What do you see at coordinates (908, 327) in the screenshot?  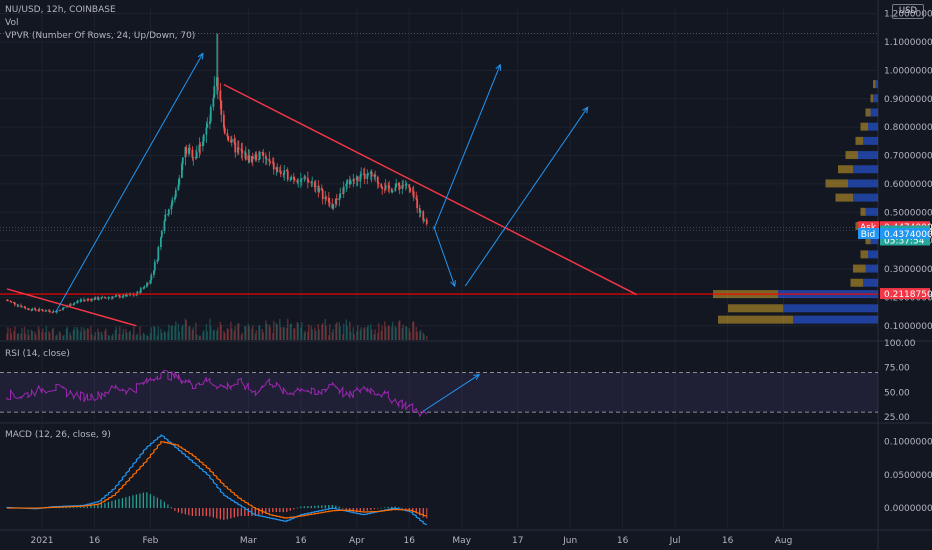 I see `main-y-tick-11: 0.100000000` at bounding box center [908, 327].